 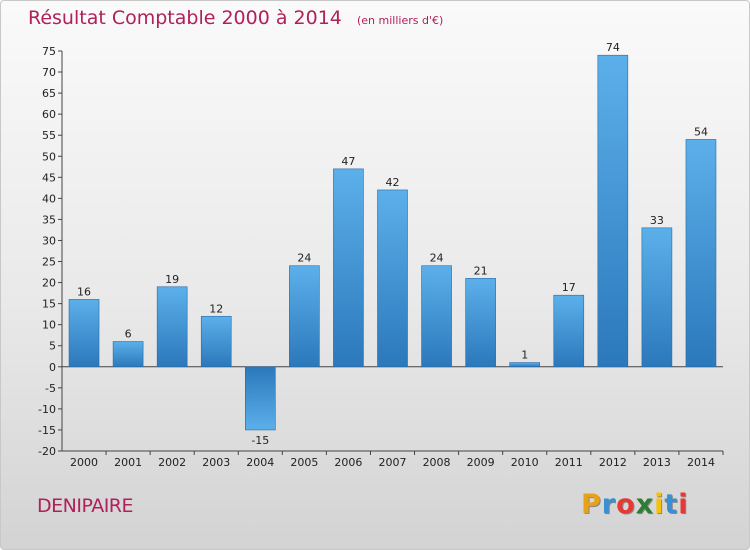 What do you see at coordinates (569, 287) in the screenshot?
I see `data-label: 17` at bounding box center [569, 287].